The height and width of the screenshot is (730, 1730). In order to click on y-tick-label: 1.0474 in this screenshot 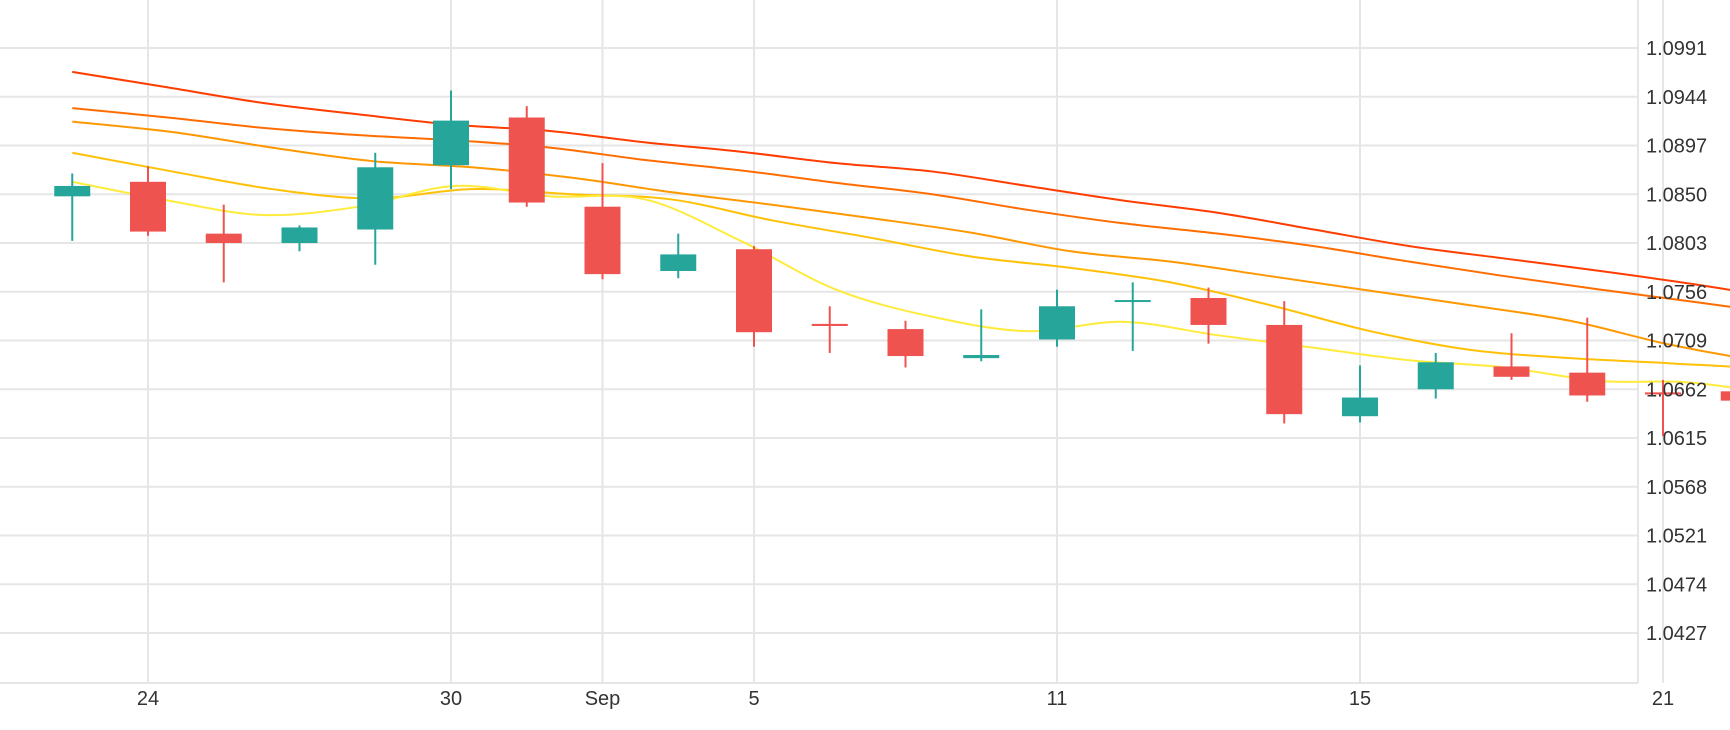, I will do `click(1676, 585)`.